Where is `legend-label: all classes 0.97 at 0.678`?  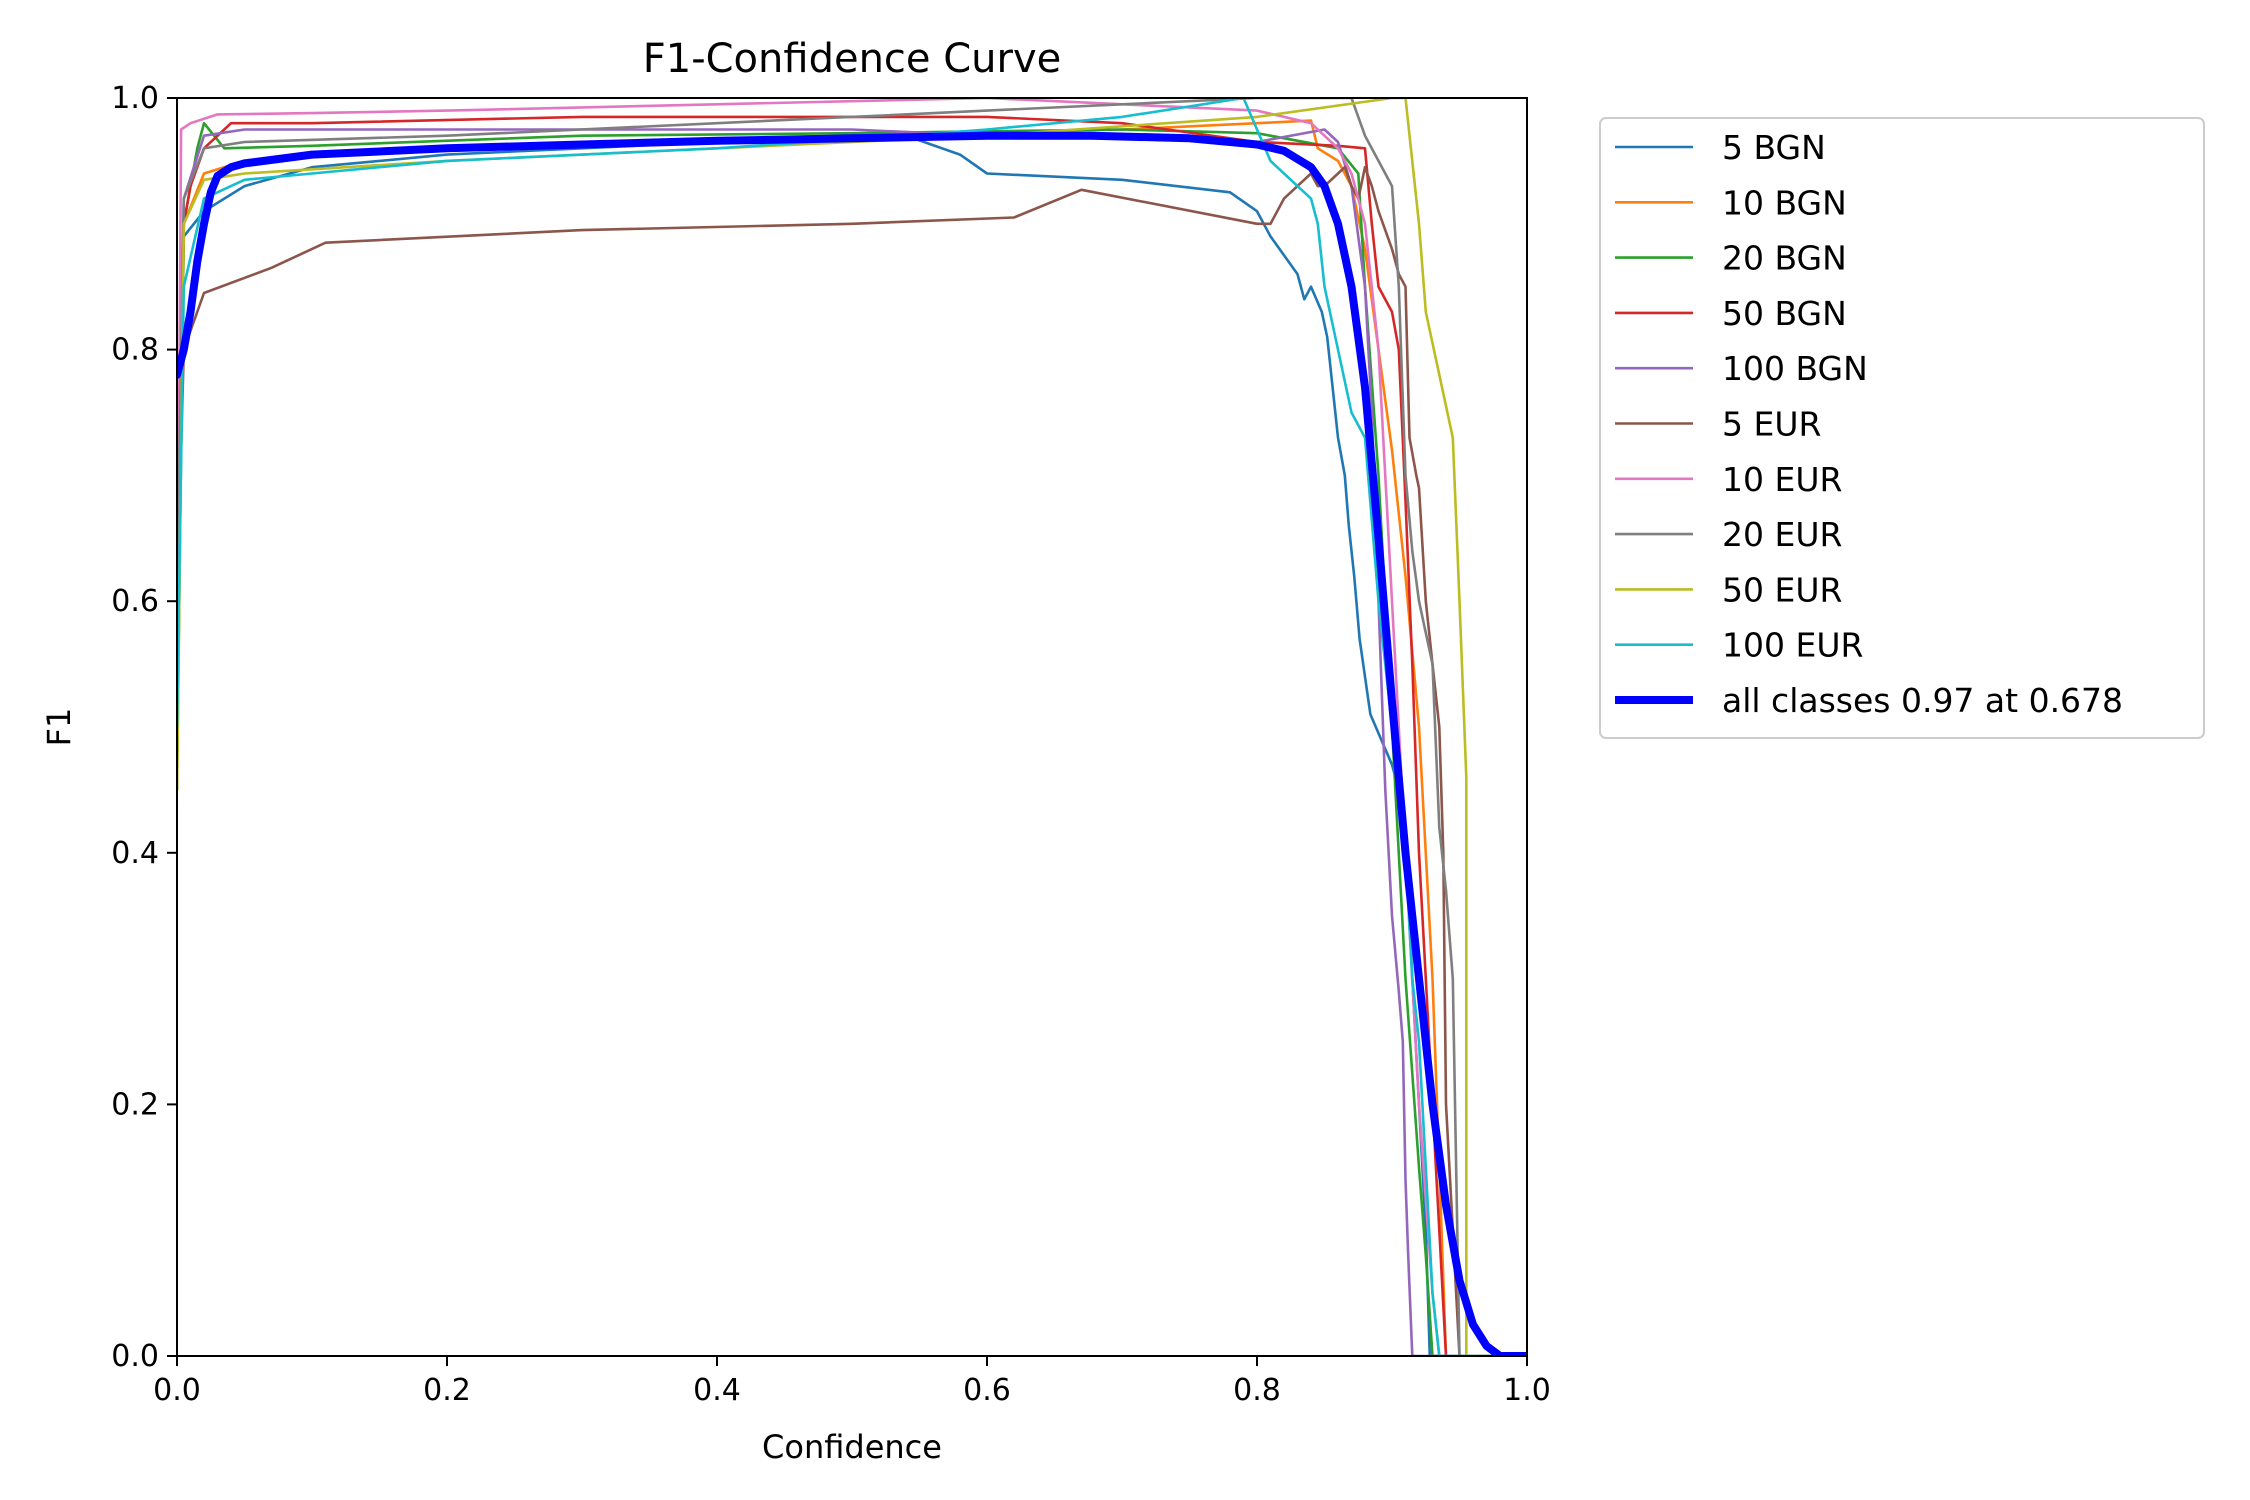
legend-label: all classes 0.97 at 0.678 is located at coordinates (1922, 700).